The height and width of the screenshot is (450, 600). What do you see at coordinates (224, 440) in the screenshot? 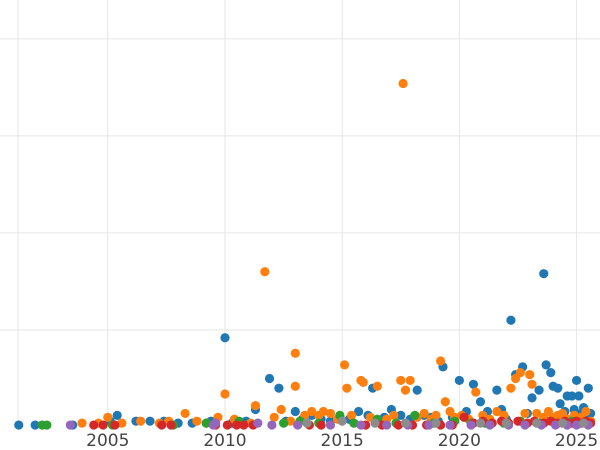
I see `x-tick-label-2010: 2010` at bounding box center [224, 440].